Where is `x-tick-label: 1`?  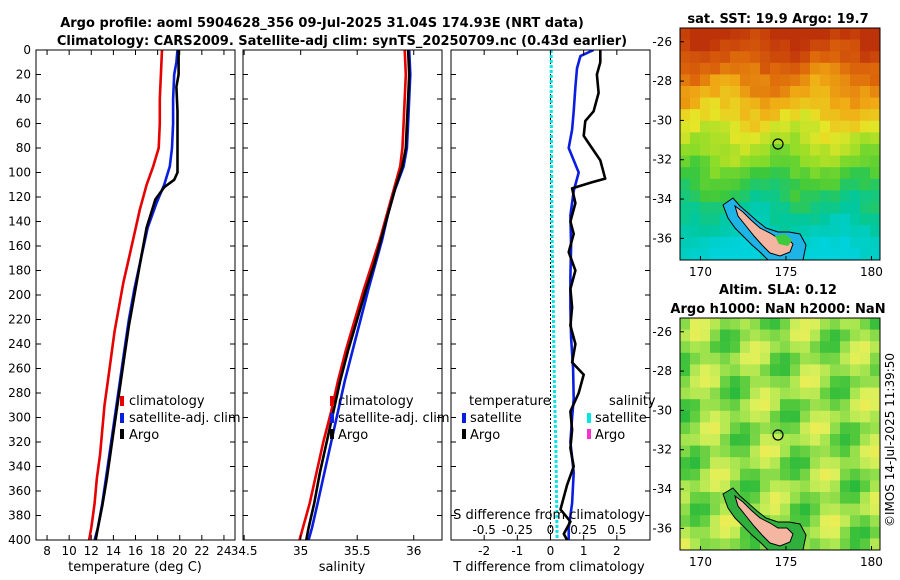 x-tick-label: 1 is located at coordinates (584, 551).